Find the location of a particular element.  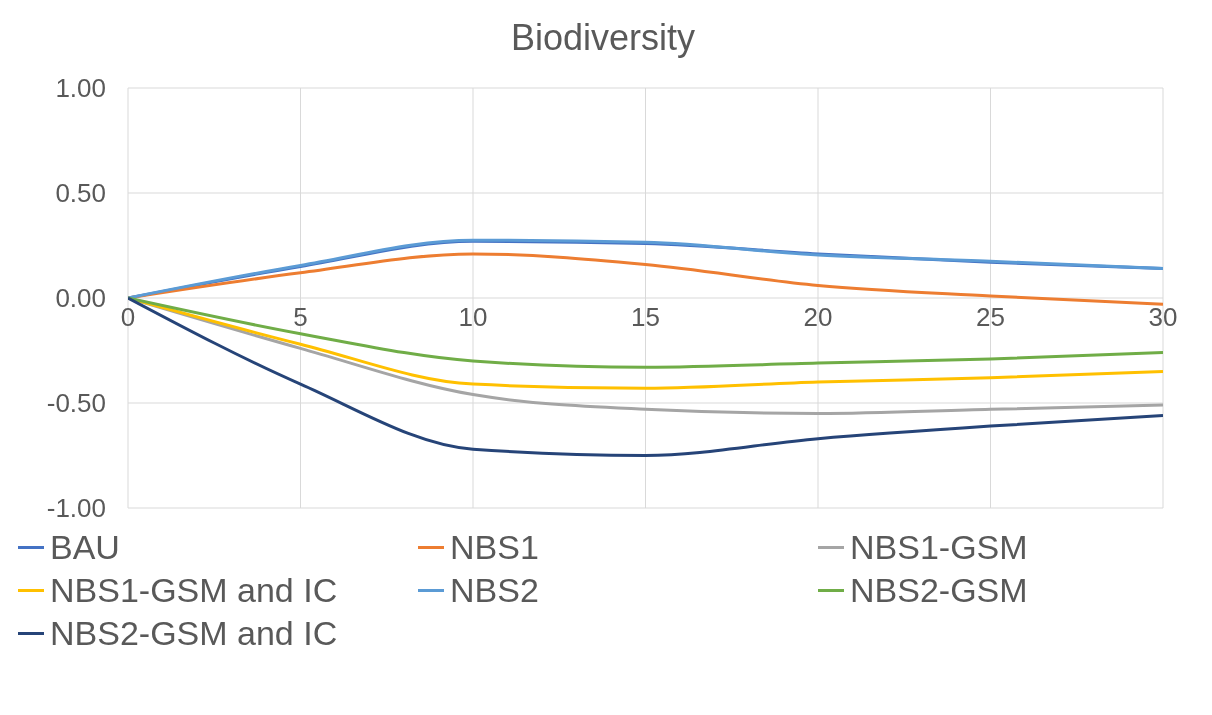

y-tick-label: -0.50 is located at coordinates (76, 403).